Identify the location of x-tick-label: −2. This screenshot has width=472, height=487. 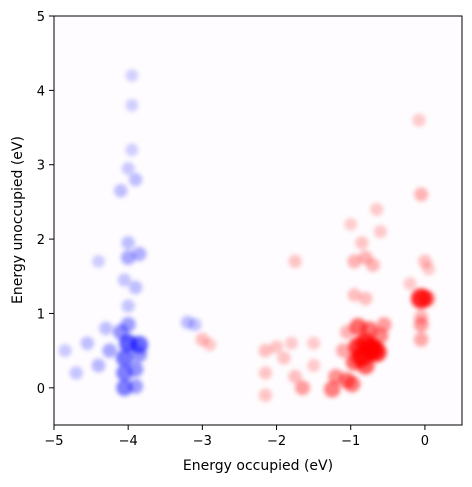
(276, 441).